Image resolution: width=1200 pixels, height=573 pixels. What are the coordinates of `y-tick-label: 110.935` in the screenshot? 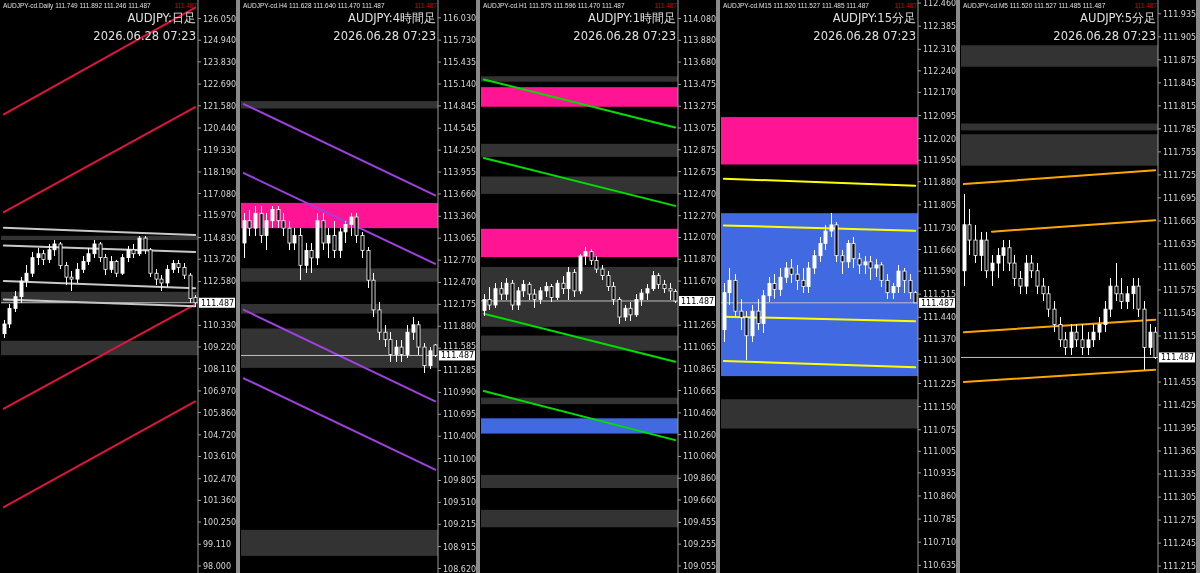 It's located at (940, 473).